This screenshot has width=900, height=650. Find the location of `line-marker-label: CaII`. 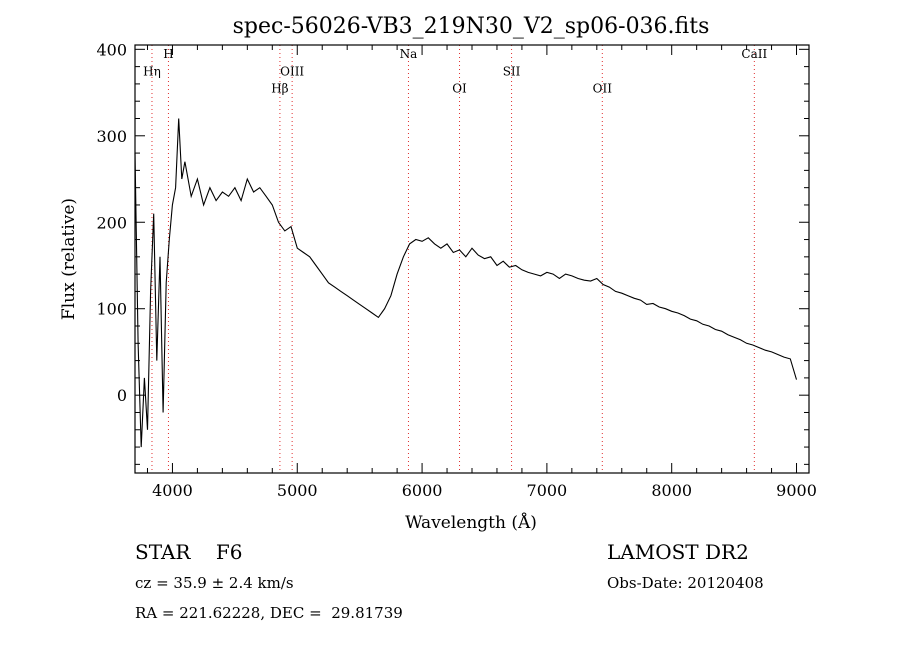

line-marker-label: CaII is located at coordinates (754, 54).